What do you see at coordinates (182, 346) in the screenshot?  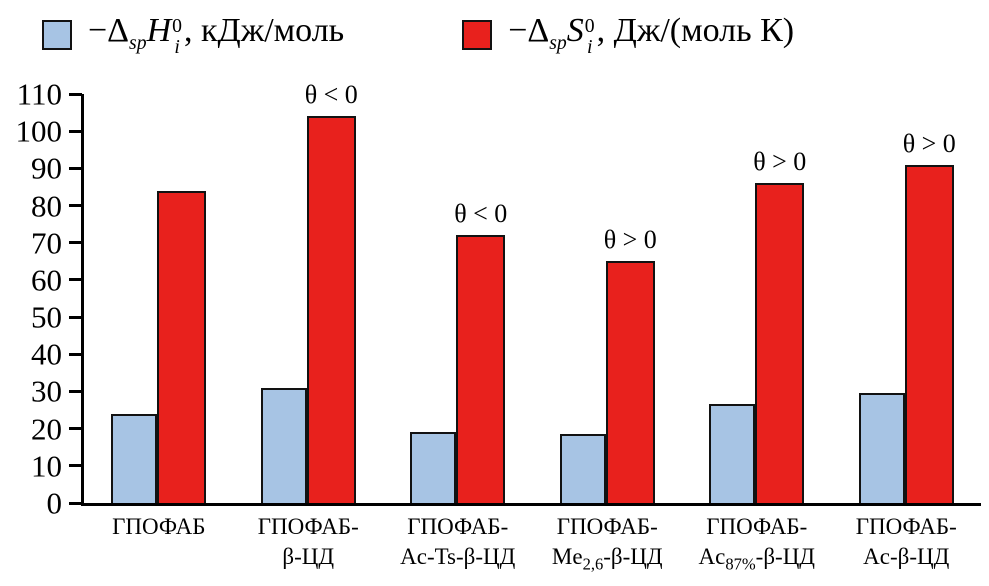 I see `entropy-bar` at bounding box center [182, 346].